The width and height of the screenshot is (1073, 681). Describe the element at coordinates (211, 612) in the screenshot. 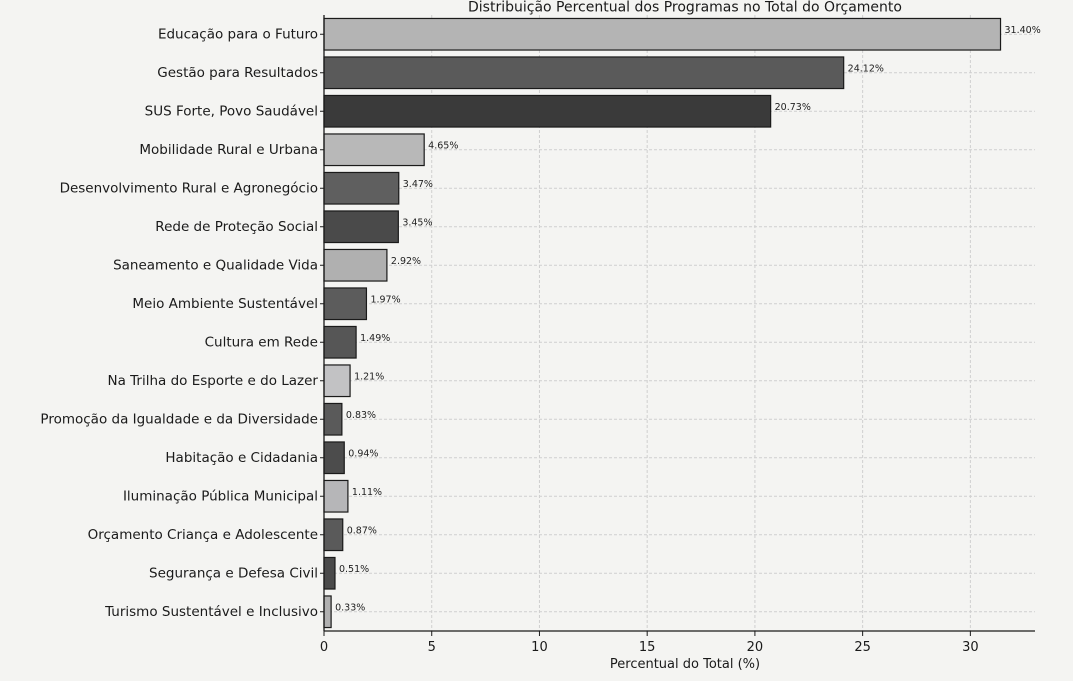

I see `category-label: Turismo Sustentável e Inclusivo` at that location.